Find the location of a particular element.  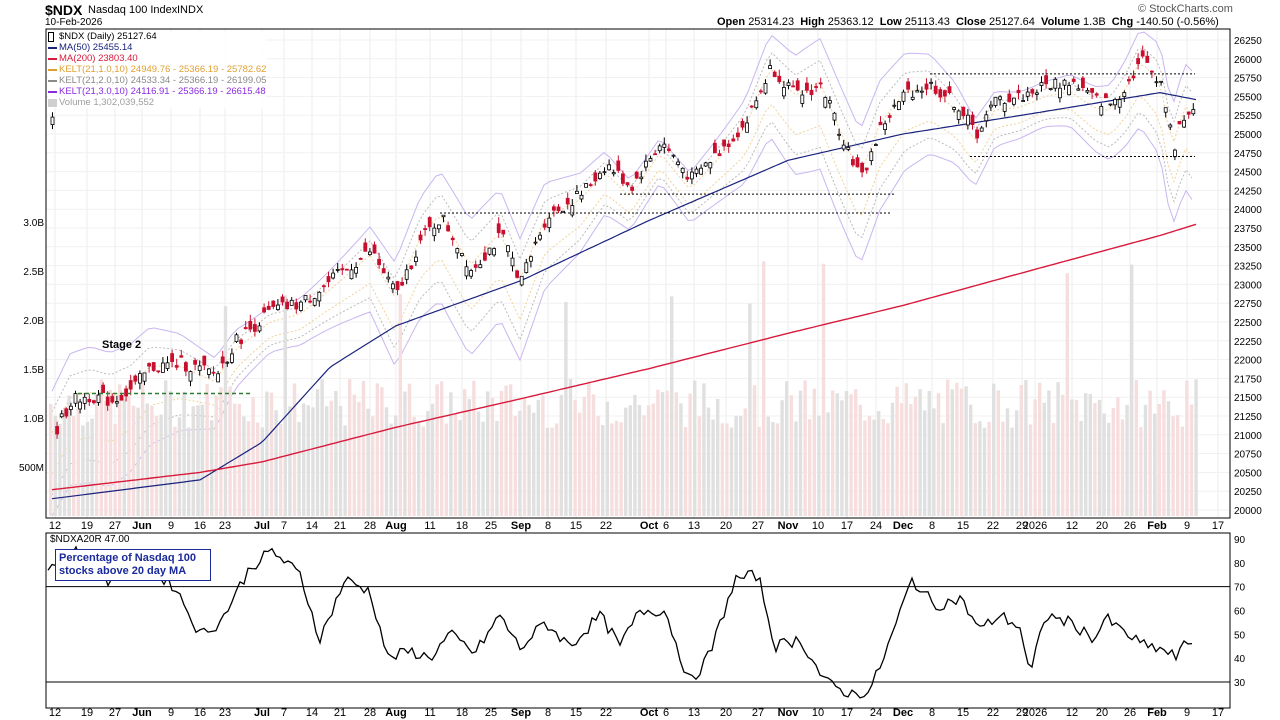

chart-exchange: INDX is located at coordinates (190, 10).